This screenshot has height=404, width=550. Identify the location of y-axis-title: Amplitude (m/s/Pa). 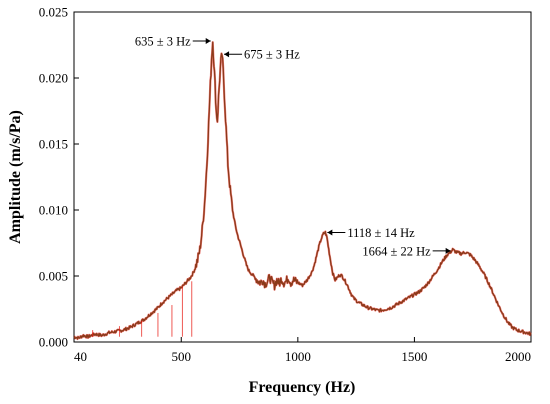
(15, 177).